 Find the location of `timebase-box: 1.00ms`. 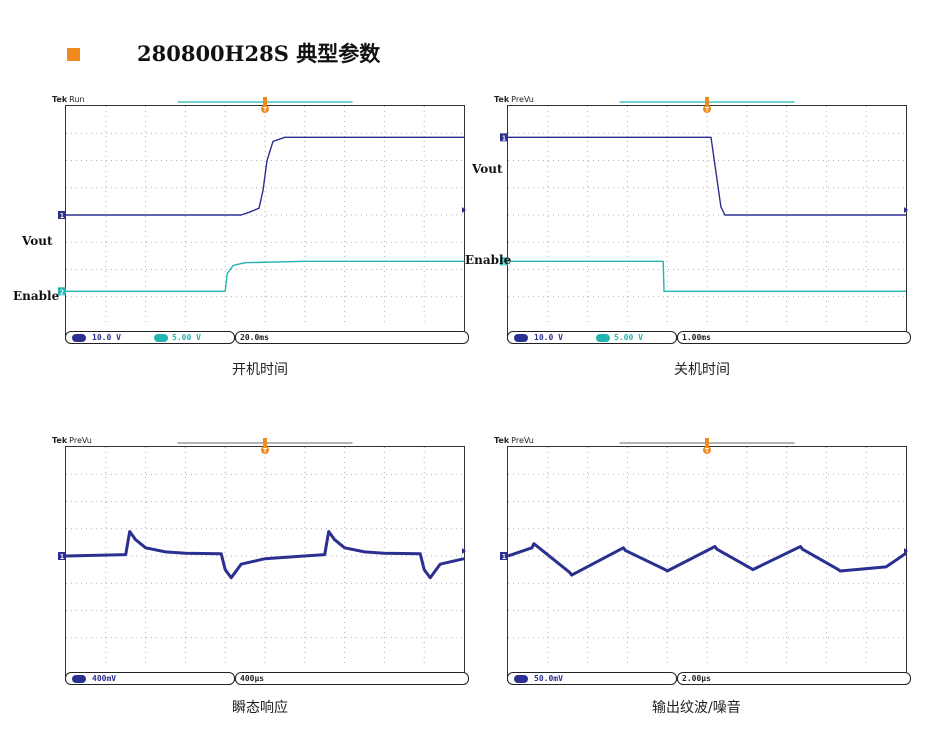

timebase-box: 1.00ms is located at coordinates (794, 337).